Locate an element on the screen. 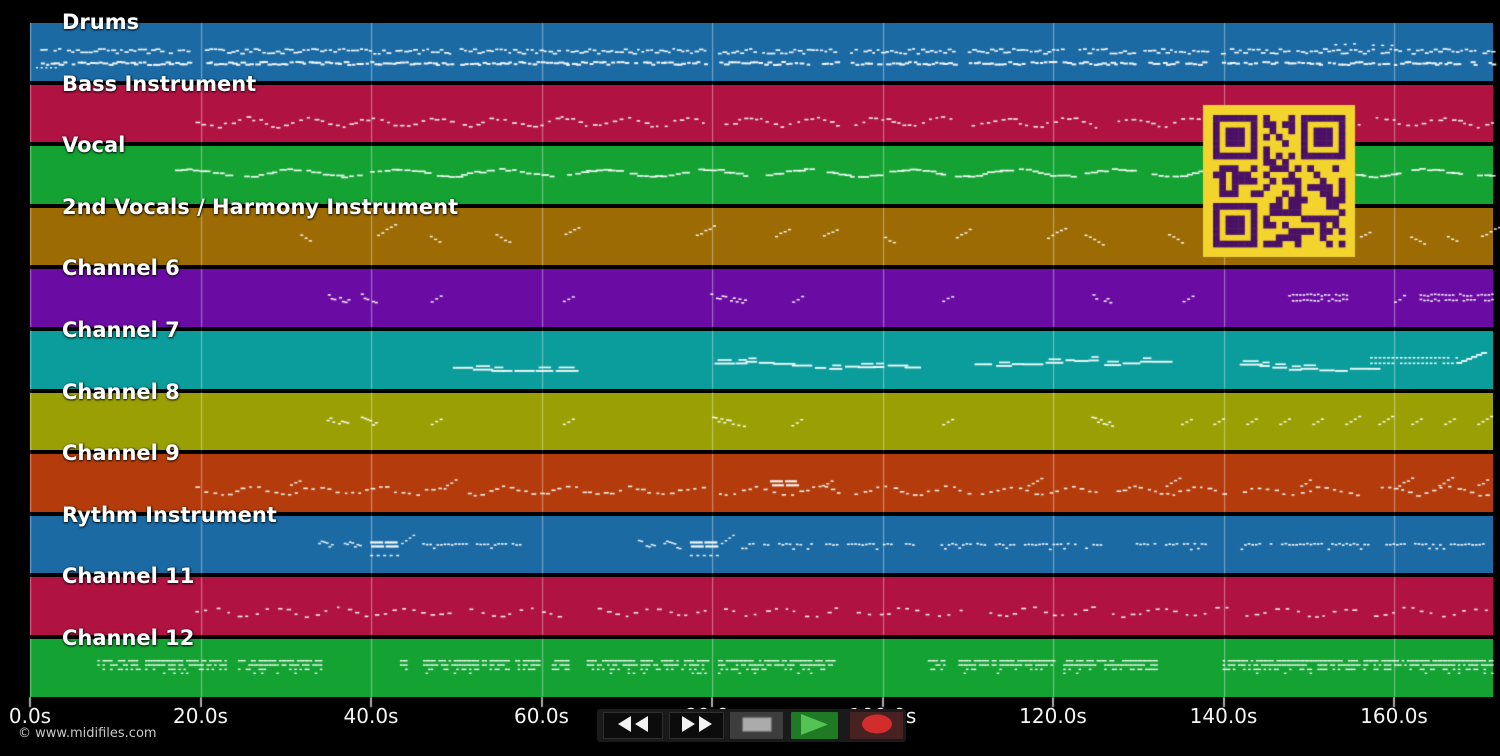 The image size is (1500, 756). rewind-button is located at coordinates (633, 725).